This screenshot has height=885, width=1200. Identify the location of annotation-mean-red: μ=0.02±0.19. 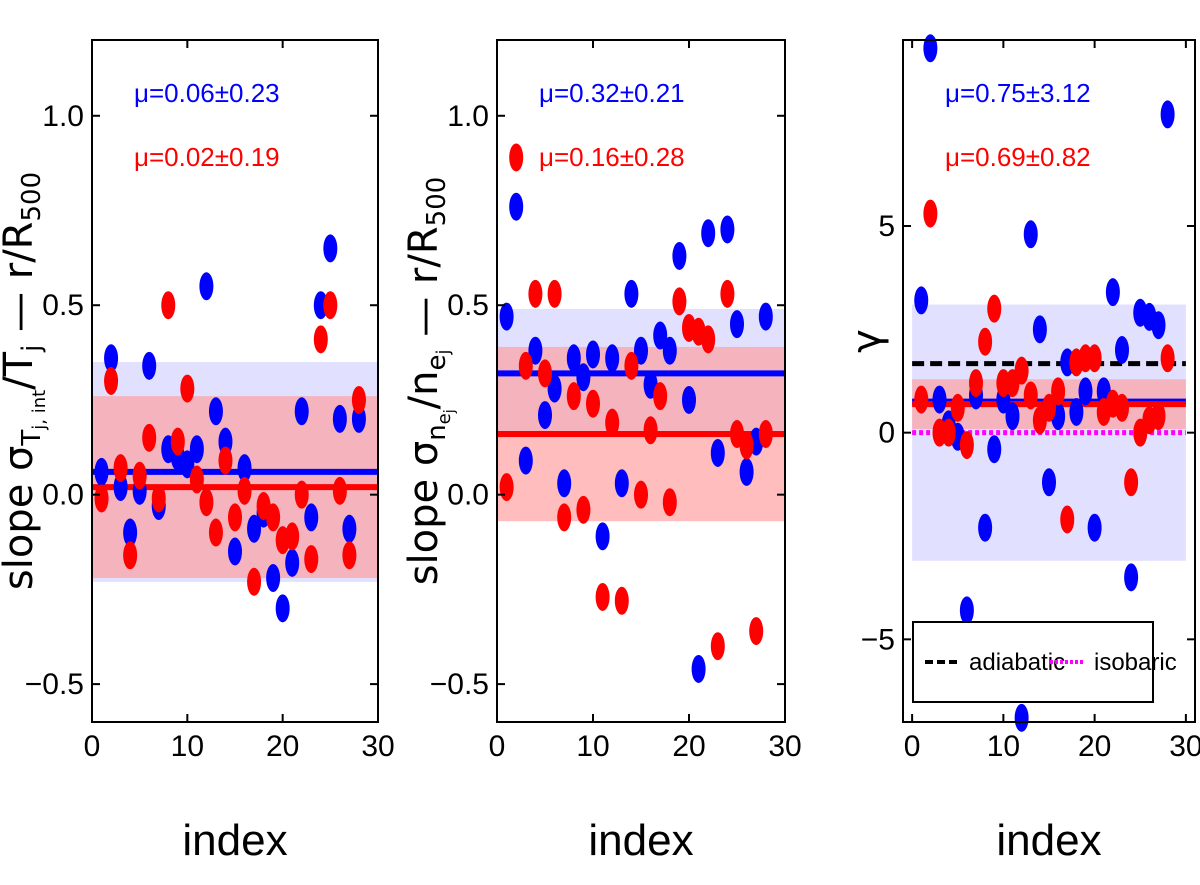
(207, 157).